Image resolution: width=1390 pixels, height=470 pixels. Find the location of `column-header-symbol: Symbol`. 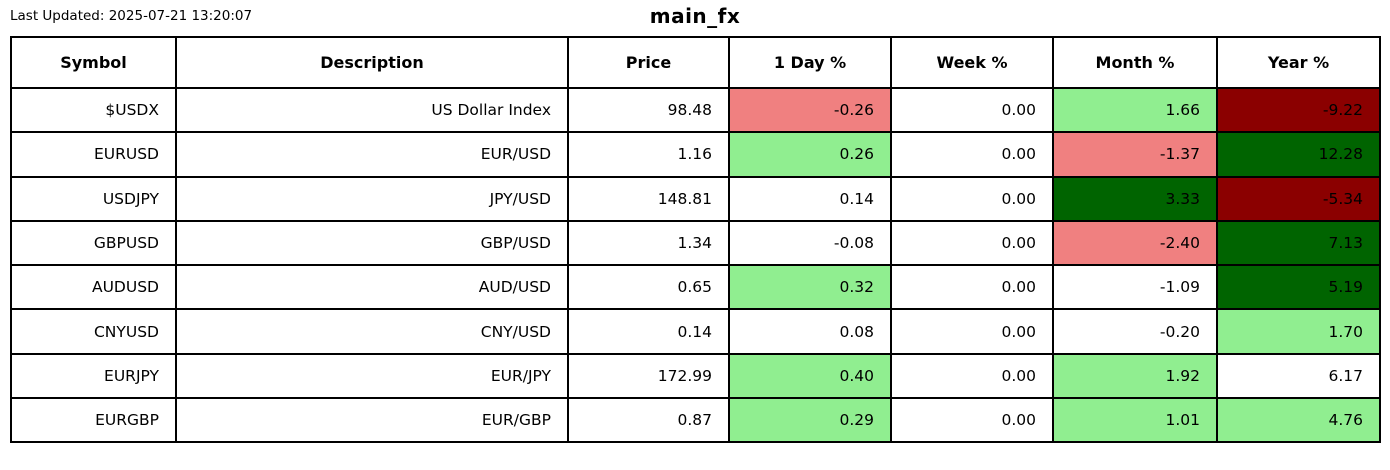

column-header-symbol: Symbol is located at coordinates (93, 62).